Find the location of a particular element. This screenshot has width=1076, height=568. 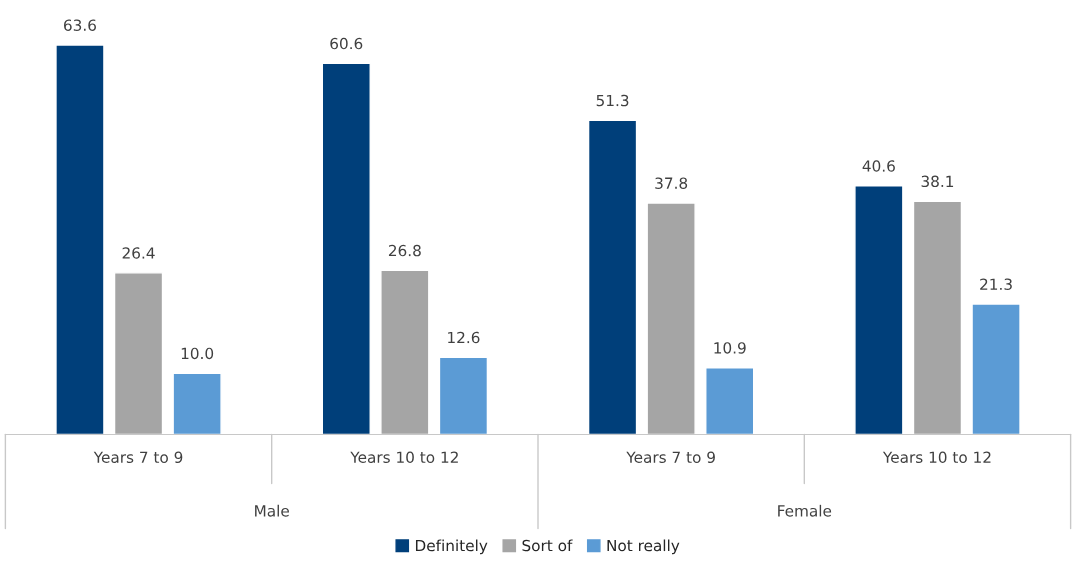

legend-label: Definitely is located at coordinates (451, 547).